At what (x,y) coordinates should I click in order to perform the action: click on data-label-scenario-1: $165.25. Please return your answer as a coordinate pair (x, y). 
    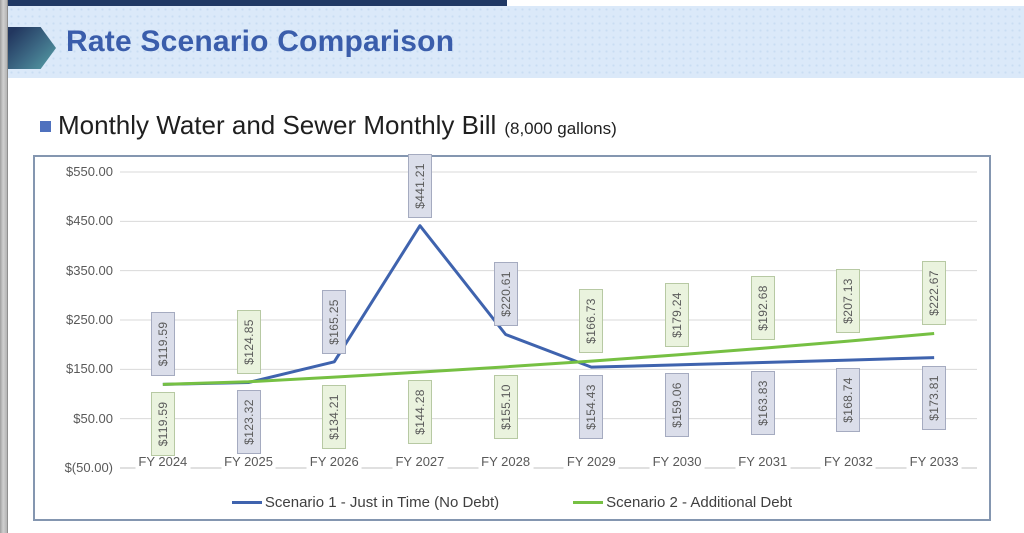
    Looking at the image, I should click on (334, 321).